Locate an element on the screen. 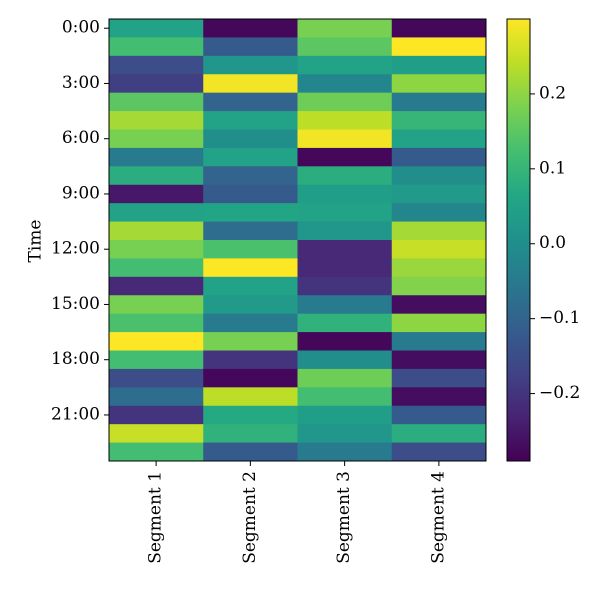 This screenshot has height=590, width=600. y-tick-label: 9:00 is located at coordinates (81, 193).